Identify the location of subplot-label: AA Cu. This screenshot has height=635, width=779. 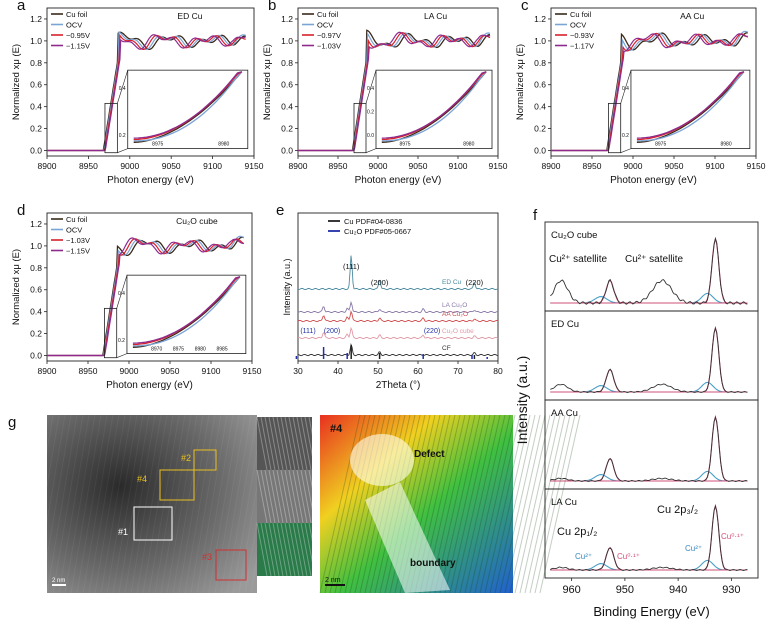
(564, 413).